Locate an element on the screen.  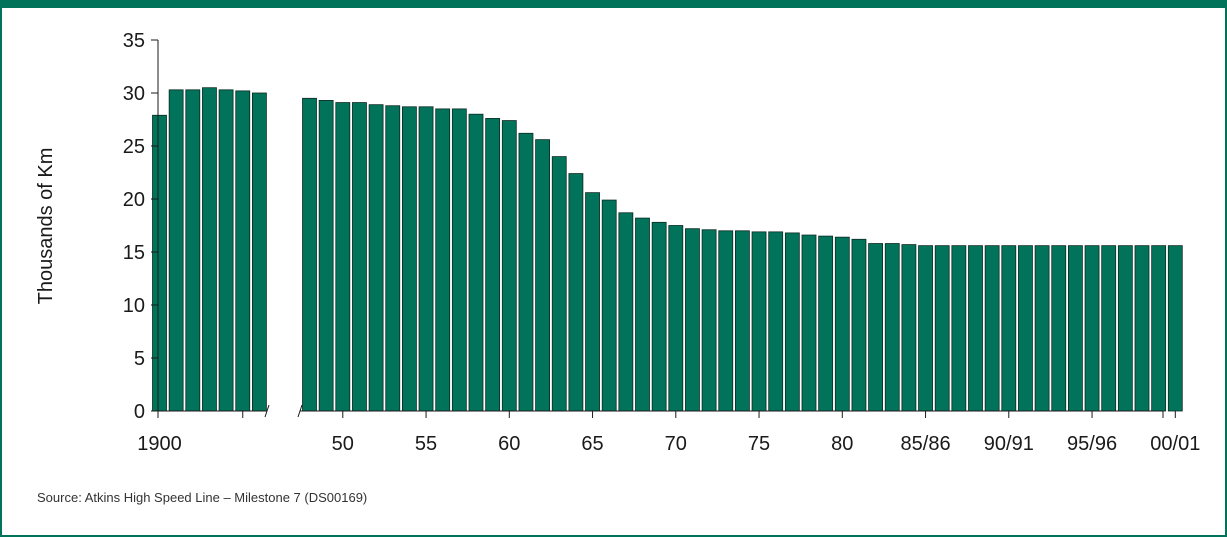
x-tick-label: 1900 is located at coordinates (159, 444).